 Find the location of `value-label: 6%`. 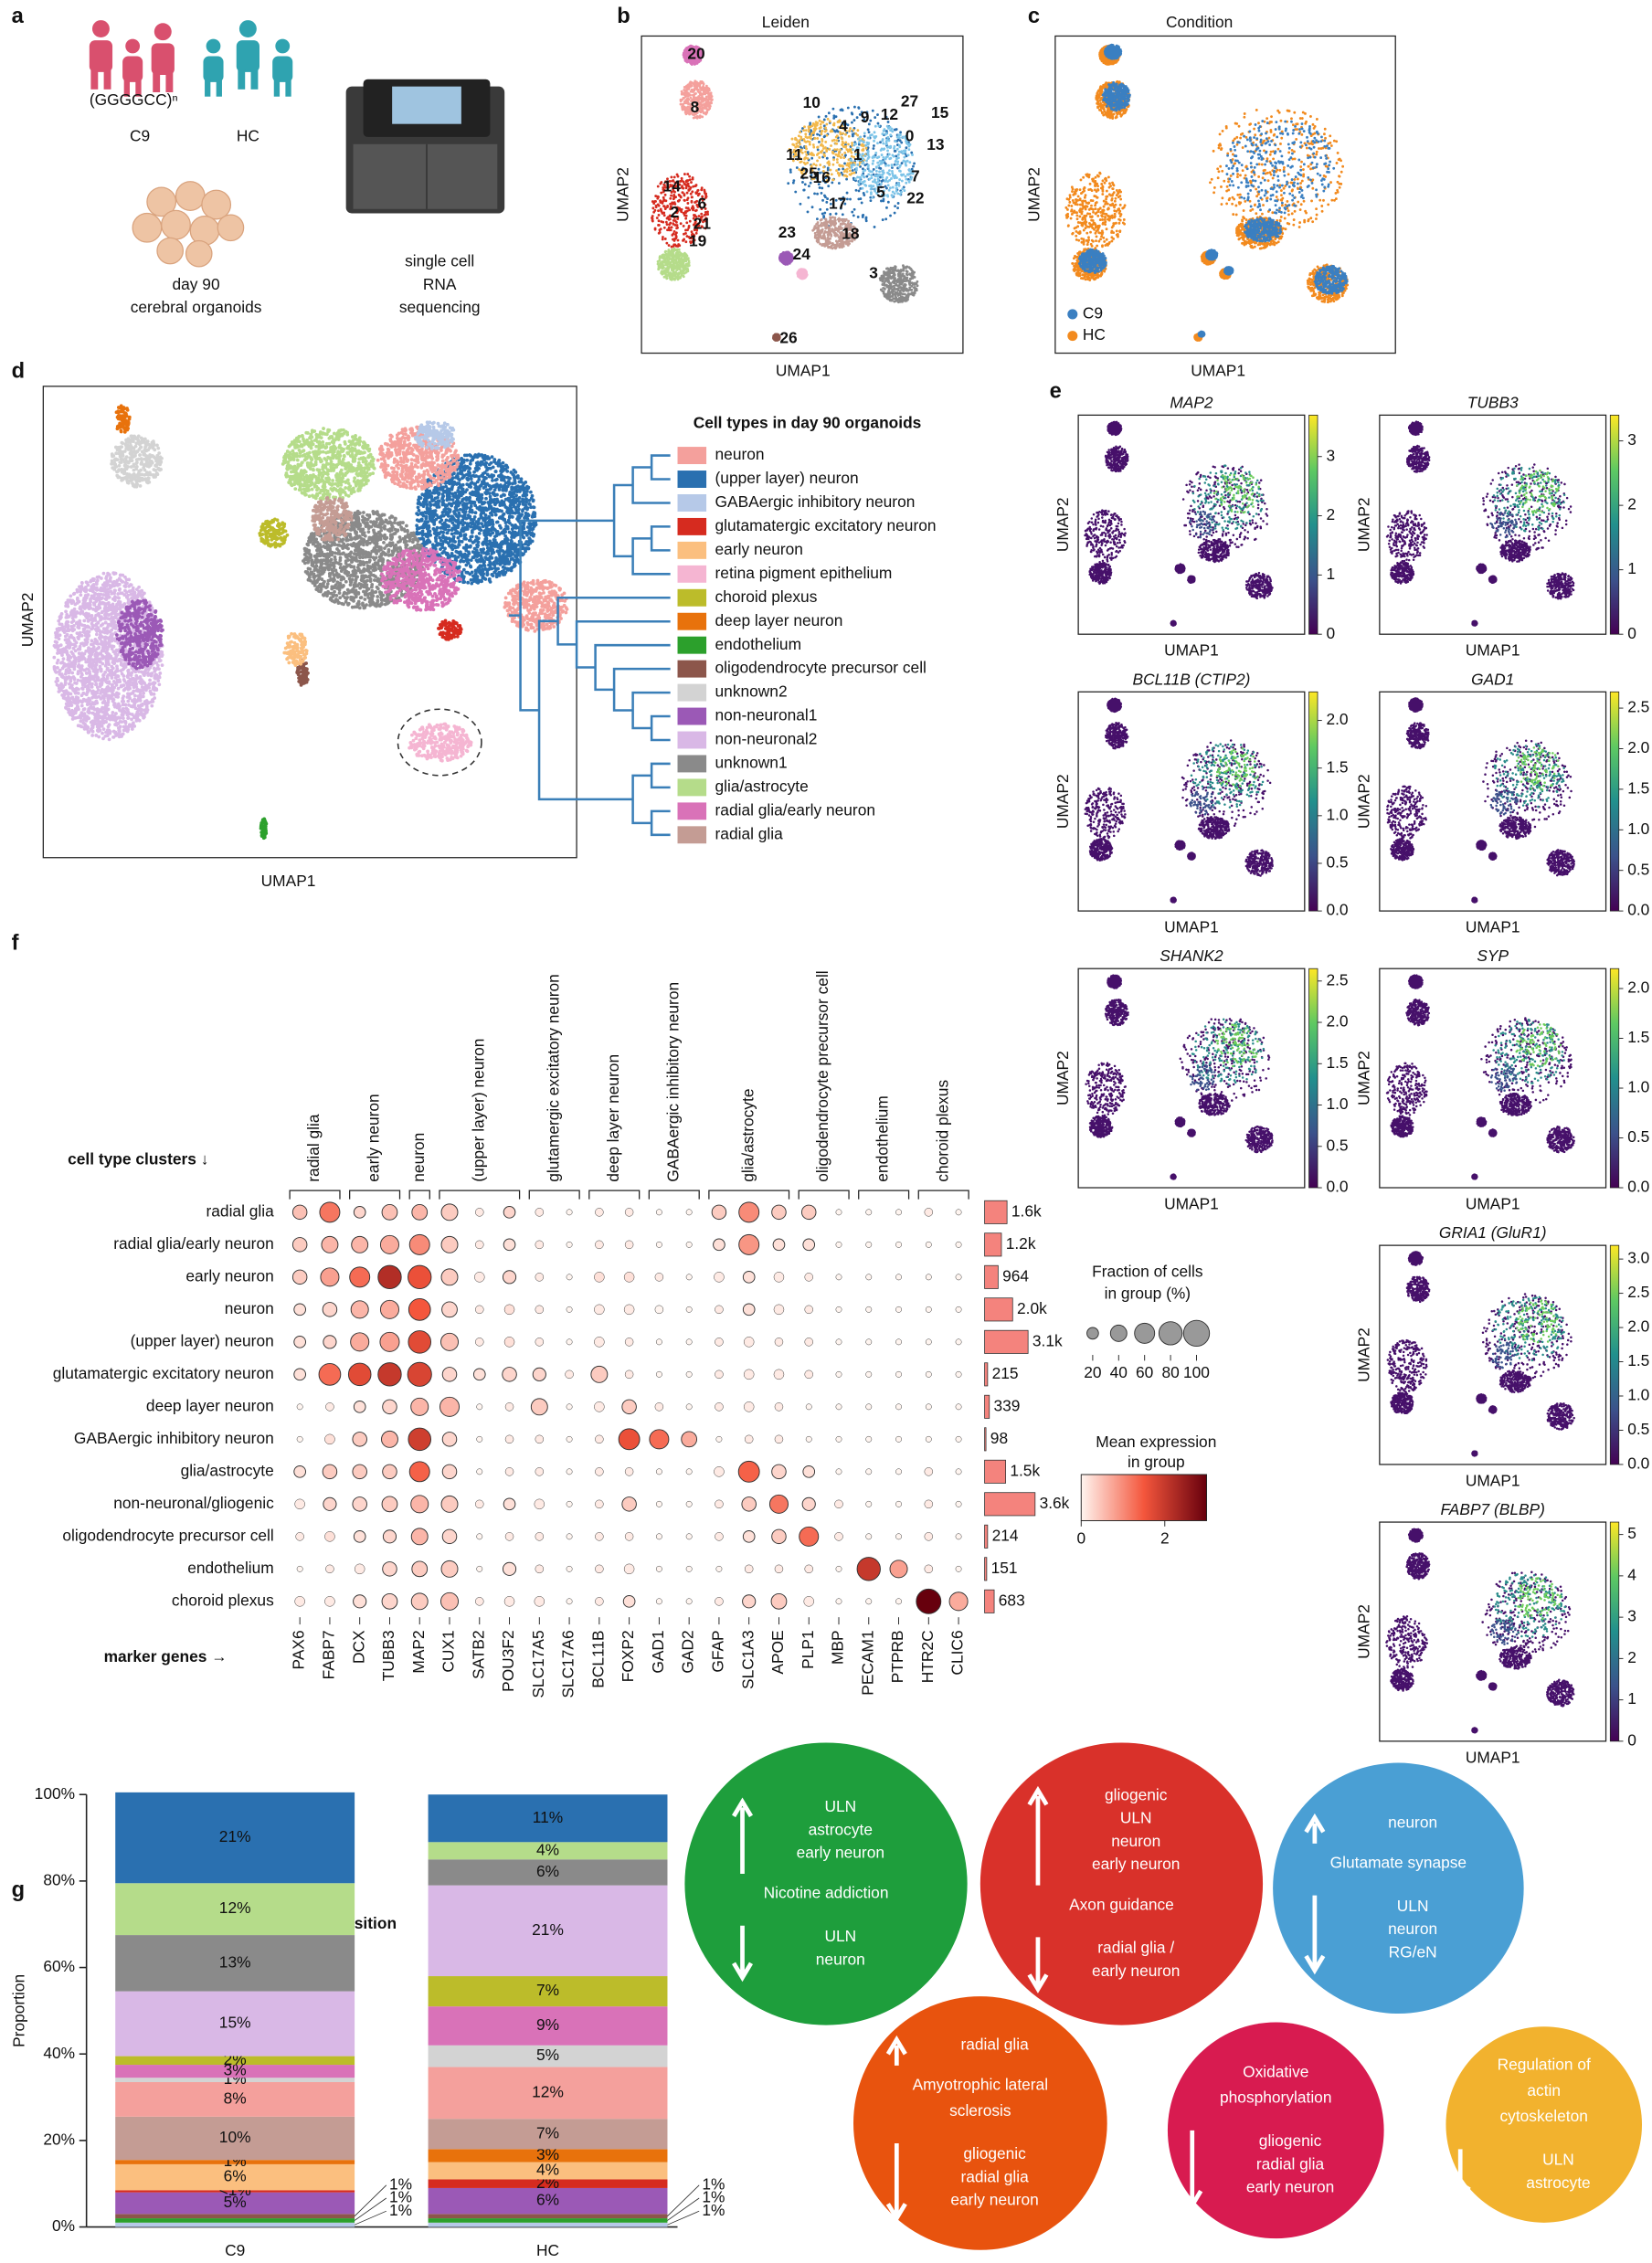

value-label: 6% is located at coordinates (548, 2200).